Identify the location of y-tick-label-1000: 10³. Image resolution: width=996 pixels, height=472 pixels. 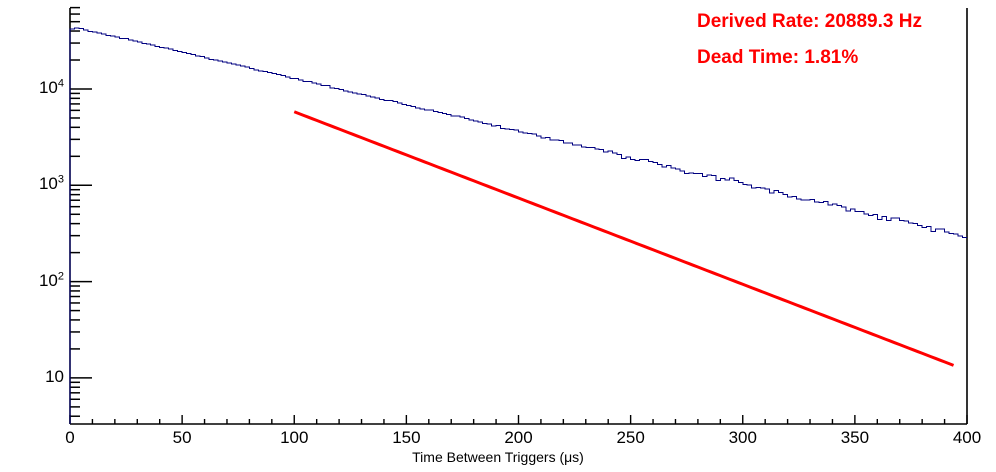
(51, 183).